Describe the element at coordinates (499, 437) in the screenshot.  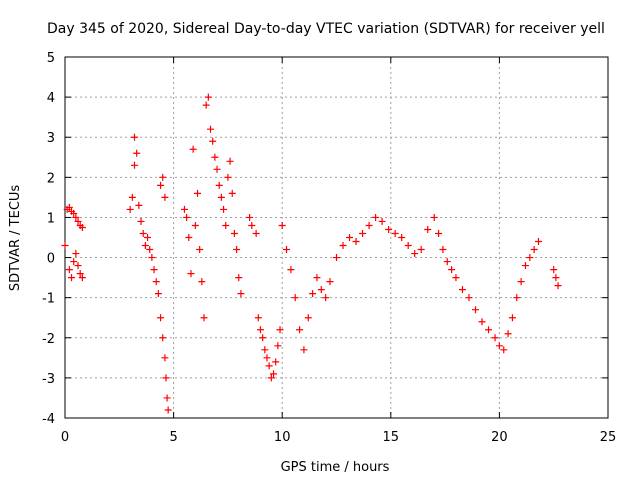
I see `x-tick-label: 20` at that location.